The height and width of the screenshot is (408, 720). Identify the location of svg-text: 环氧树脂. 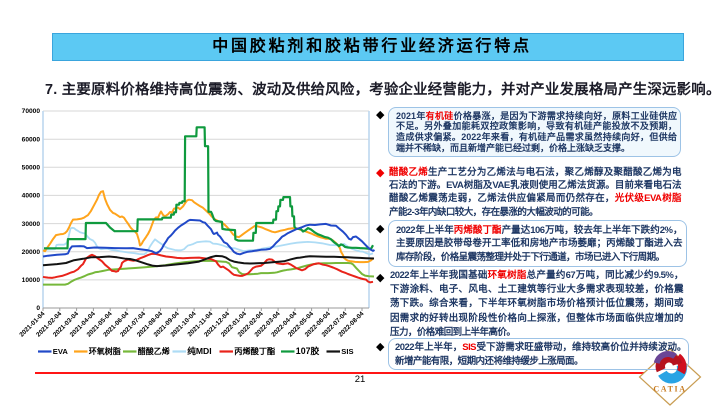
(105, 351).